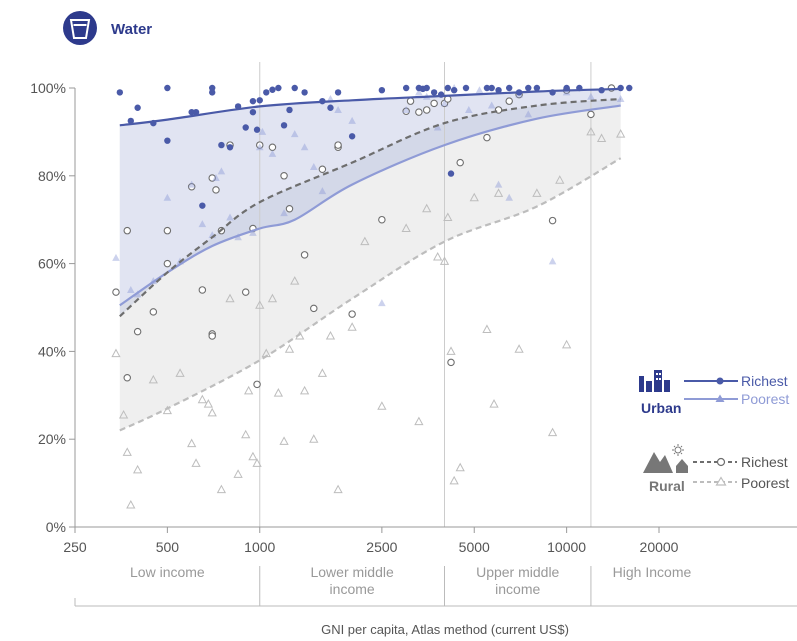 This screenshot has width=797, height=641. What do you see at coordinates (652, 572) in the screenshot?
I see `income-group-label: High Income` at bounding box center [652, 572].